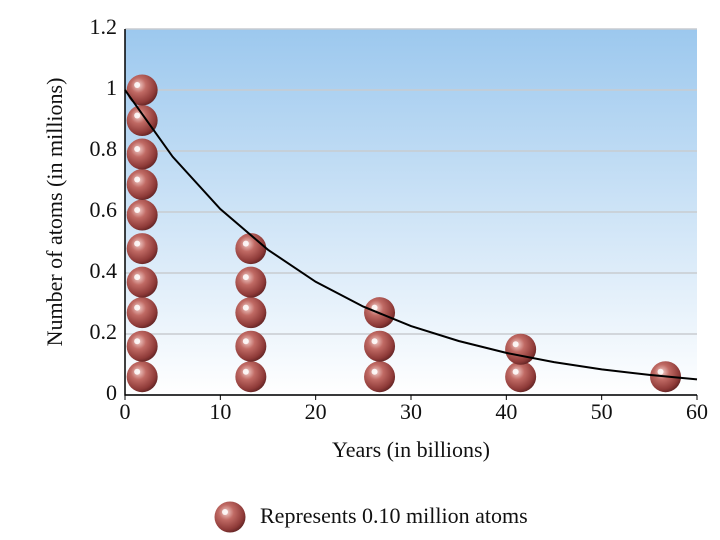  What do you see at coordinates (104, 148) in the screenshot?
I see `y-tick-label: 0.8` at bounding box center [104, 148].